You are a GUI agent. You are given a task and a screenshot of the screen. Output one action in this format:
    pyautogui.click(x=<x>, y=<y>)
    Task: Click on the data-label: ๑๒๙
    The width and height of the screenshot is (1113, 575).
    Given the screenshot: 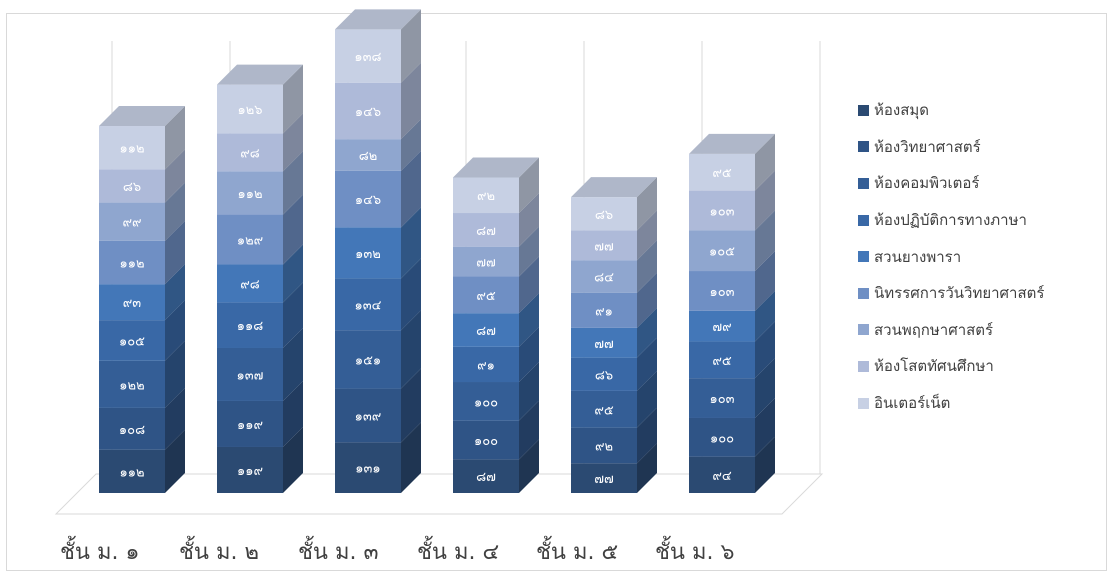 What is the action you would take?
    pyautogui.click(x=250, y=241)
    